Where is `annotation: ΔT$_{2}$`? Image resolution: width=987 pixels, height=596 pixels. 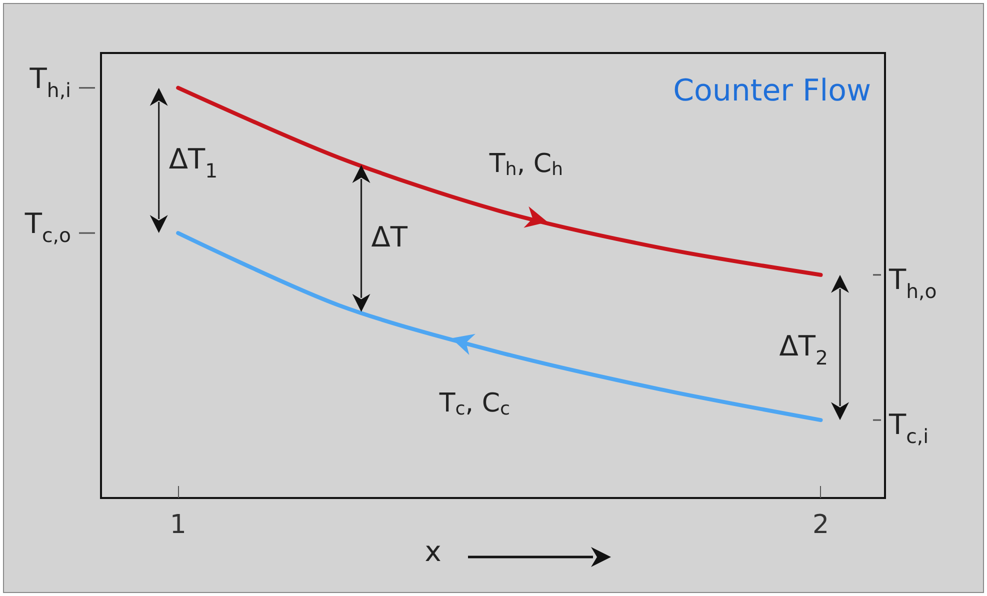
annotation: ΔT$_{2}$ is located at coordinates (803, 349).